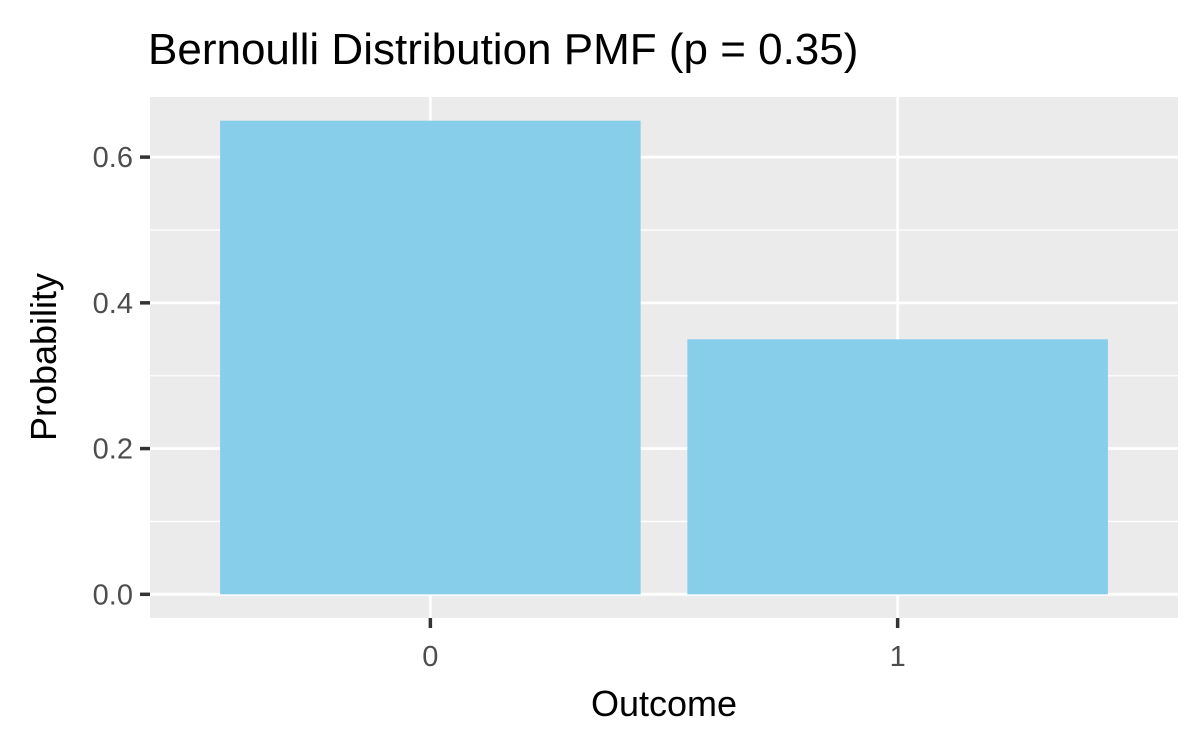 Image resolution: width=1200 pixels, height=750 pixels. I want to click on y-tick-label: 0.6, so click(113, 158).